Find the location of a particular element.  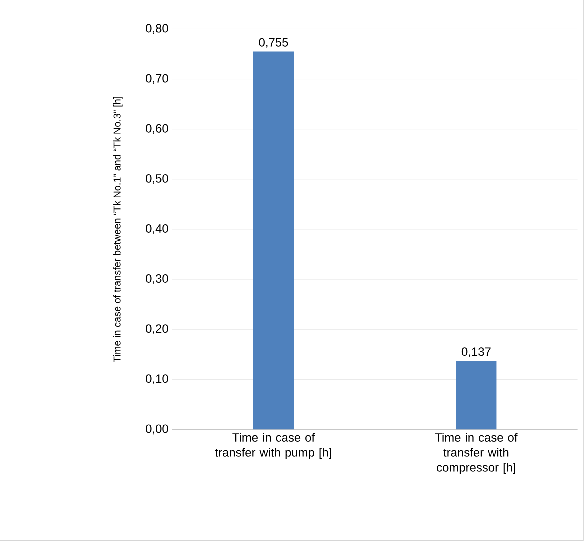

y-tick-label: 0,20 is located at coordinates (157, 329).